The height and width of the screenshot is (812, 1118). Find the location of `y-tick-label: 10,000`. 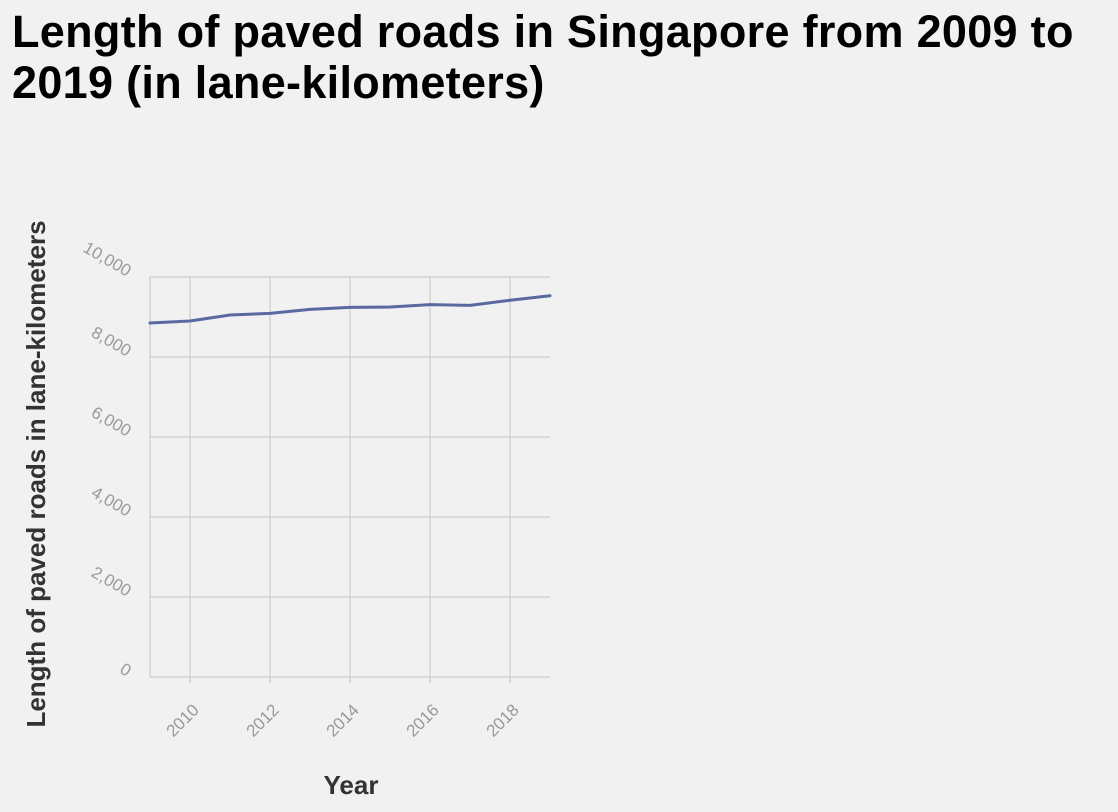

y-tick-label: 10,000 is located at coordinates (107, 259).